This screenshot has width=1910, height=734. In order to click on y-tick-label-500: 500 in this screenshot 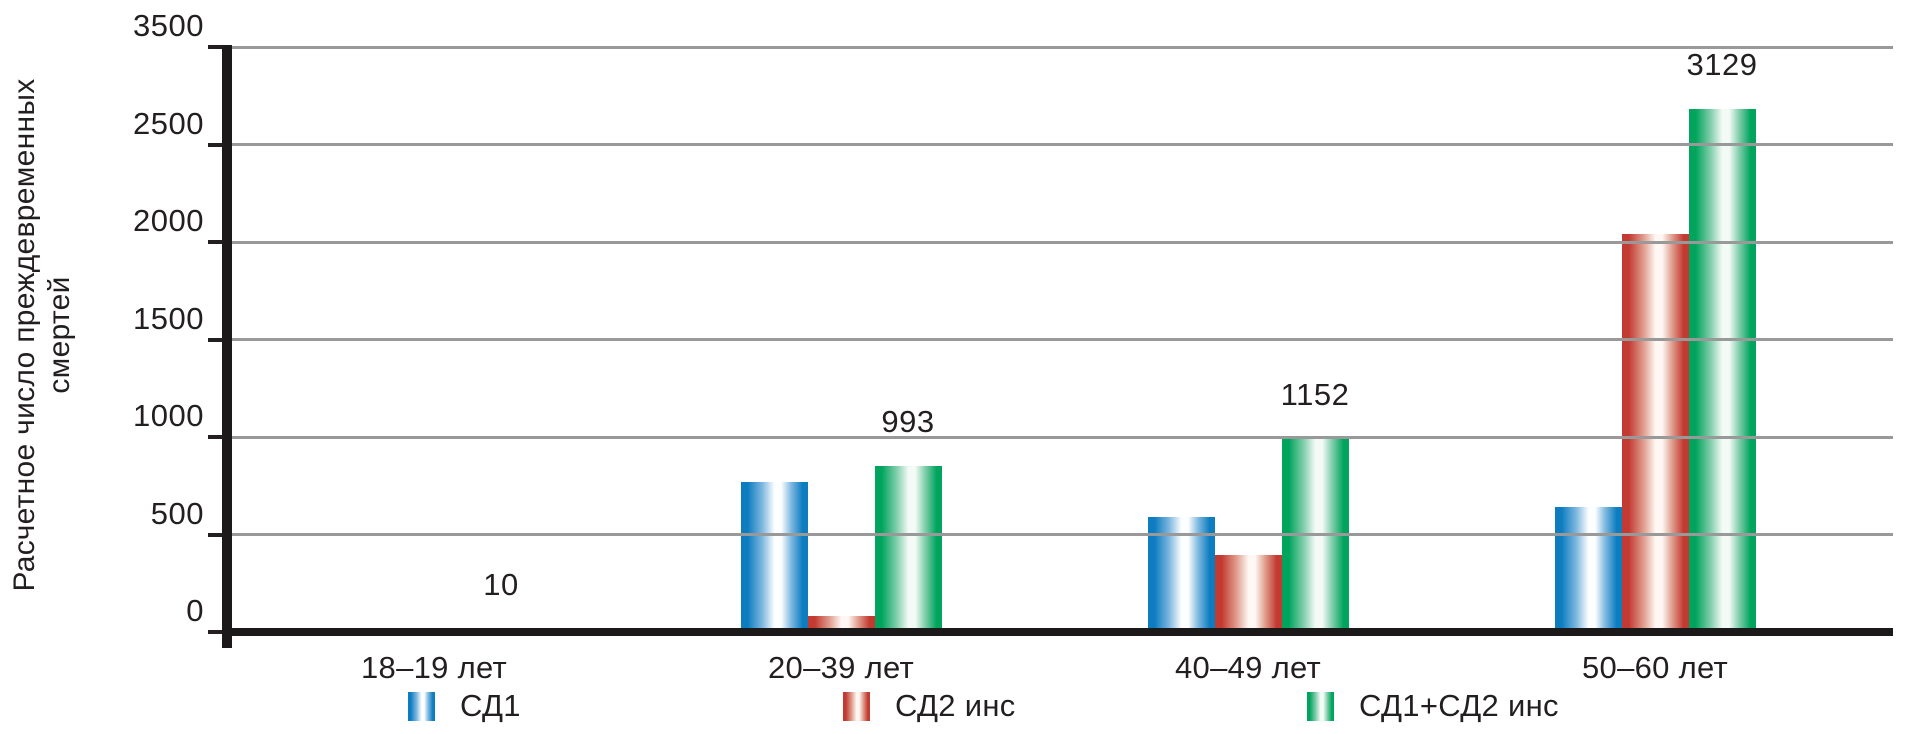, I will do `click(177, 513)`.